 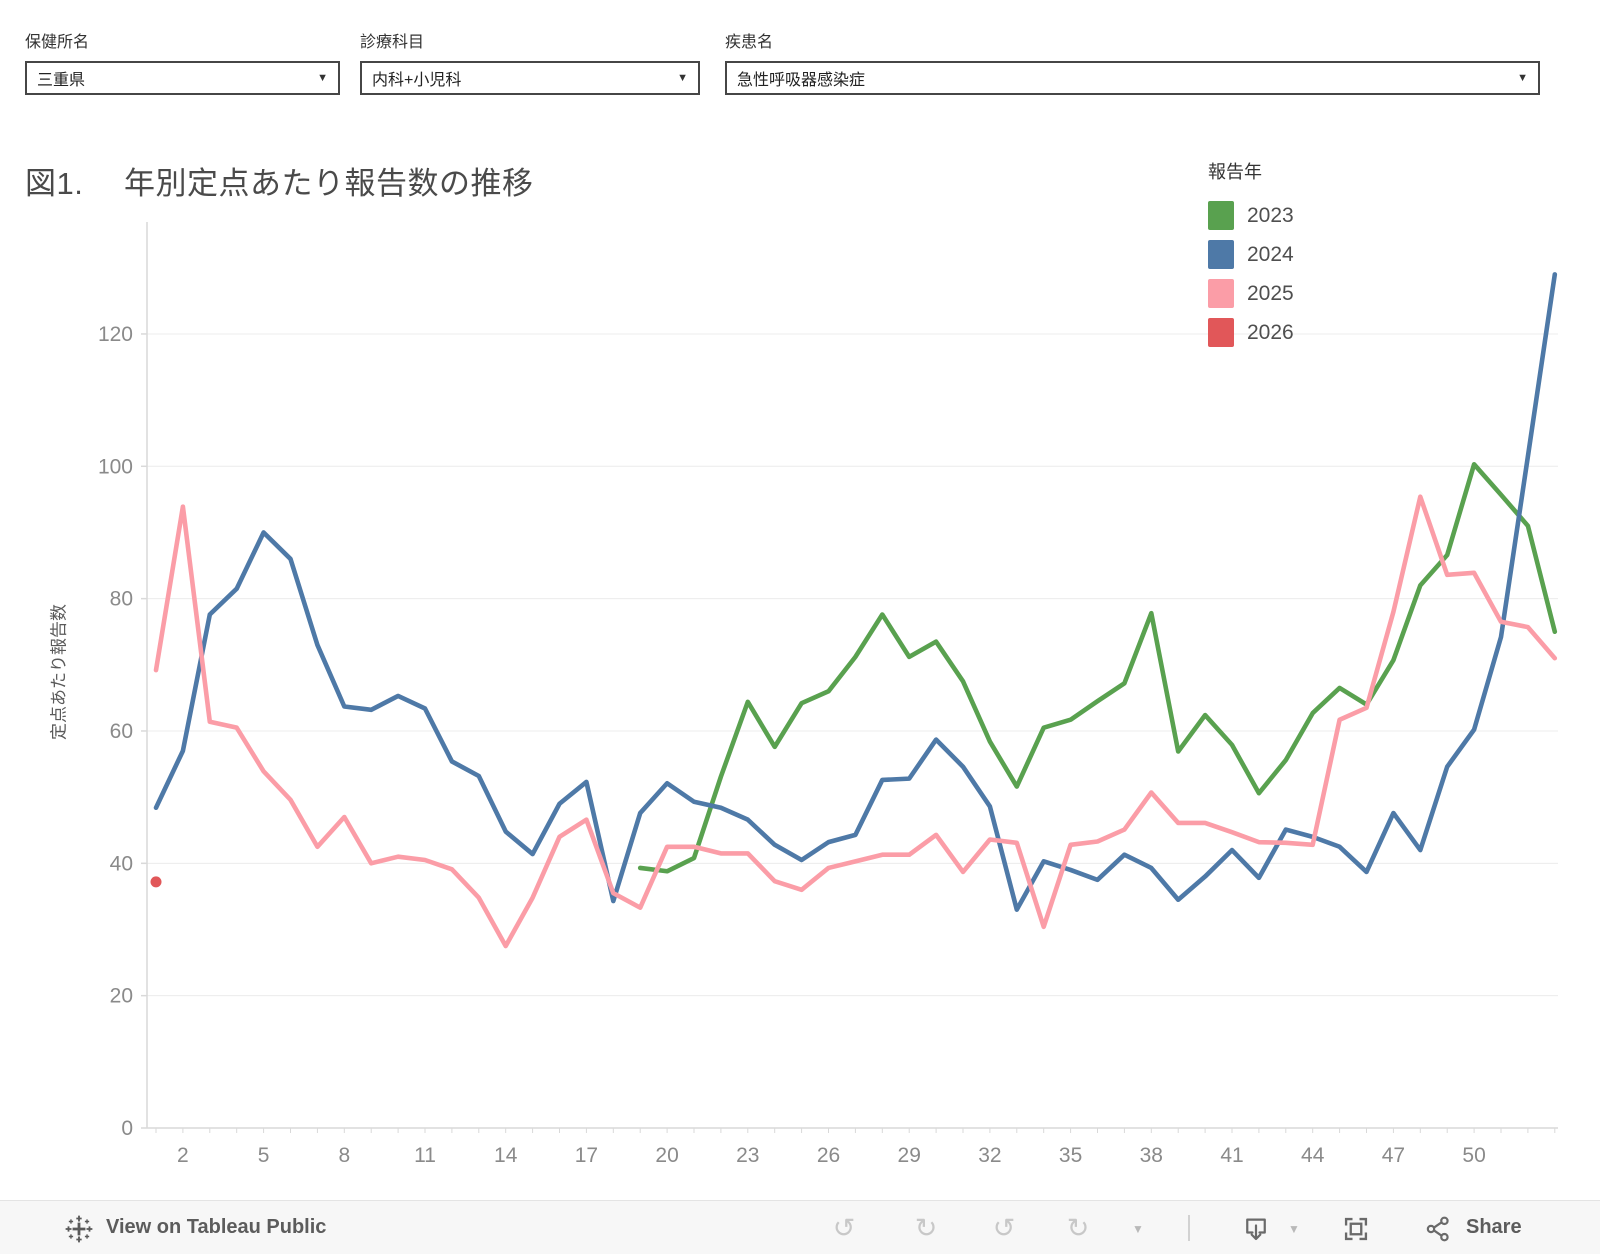 What do you see at coordinates (801, 80) in the screenshot?
I see `filter-disease-value: 急性呼吸器感染症` at bounding box center [801, 80].